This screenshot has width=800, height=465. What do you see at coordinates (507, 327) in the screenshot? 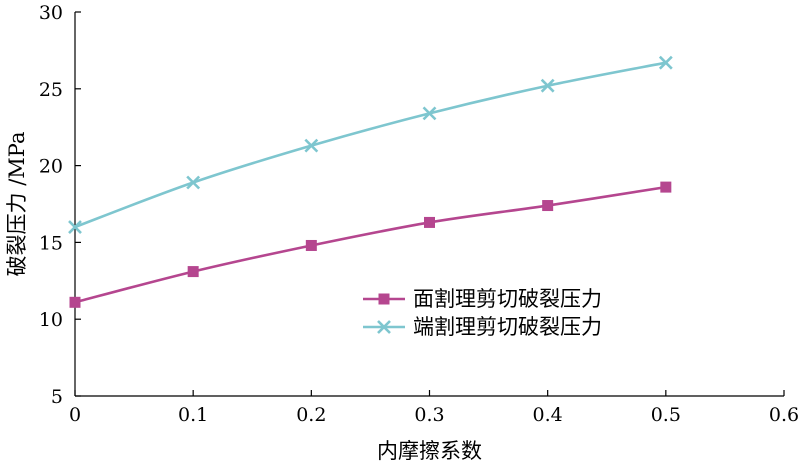
I see `legend-label-butt-cleat: 端割理剪切破裂压力` at bounding box center [507, 327].